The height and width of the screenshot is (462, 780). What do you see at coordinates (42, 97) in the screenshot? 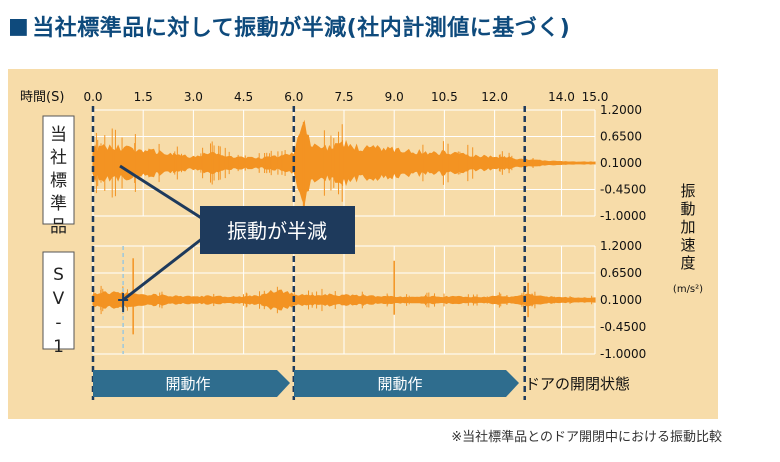
I see `x-axis-label: 時間(S)` at bounding box center [42, 97].